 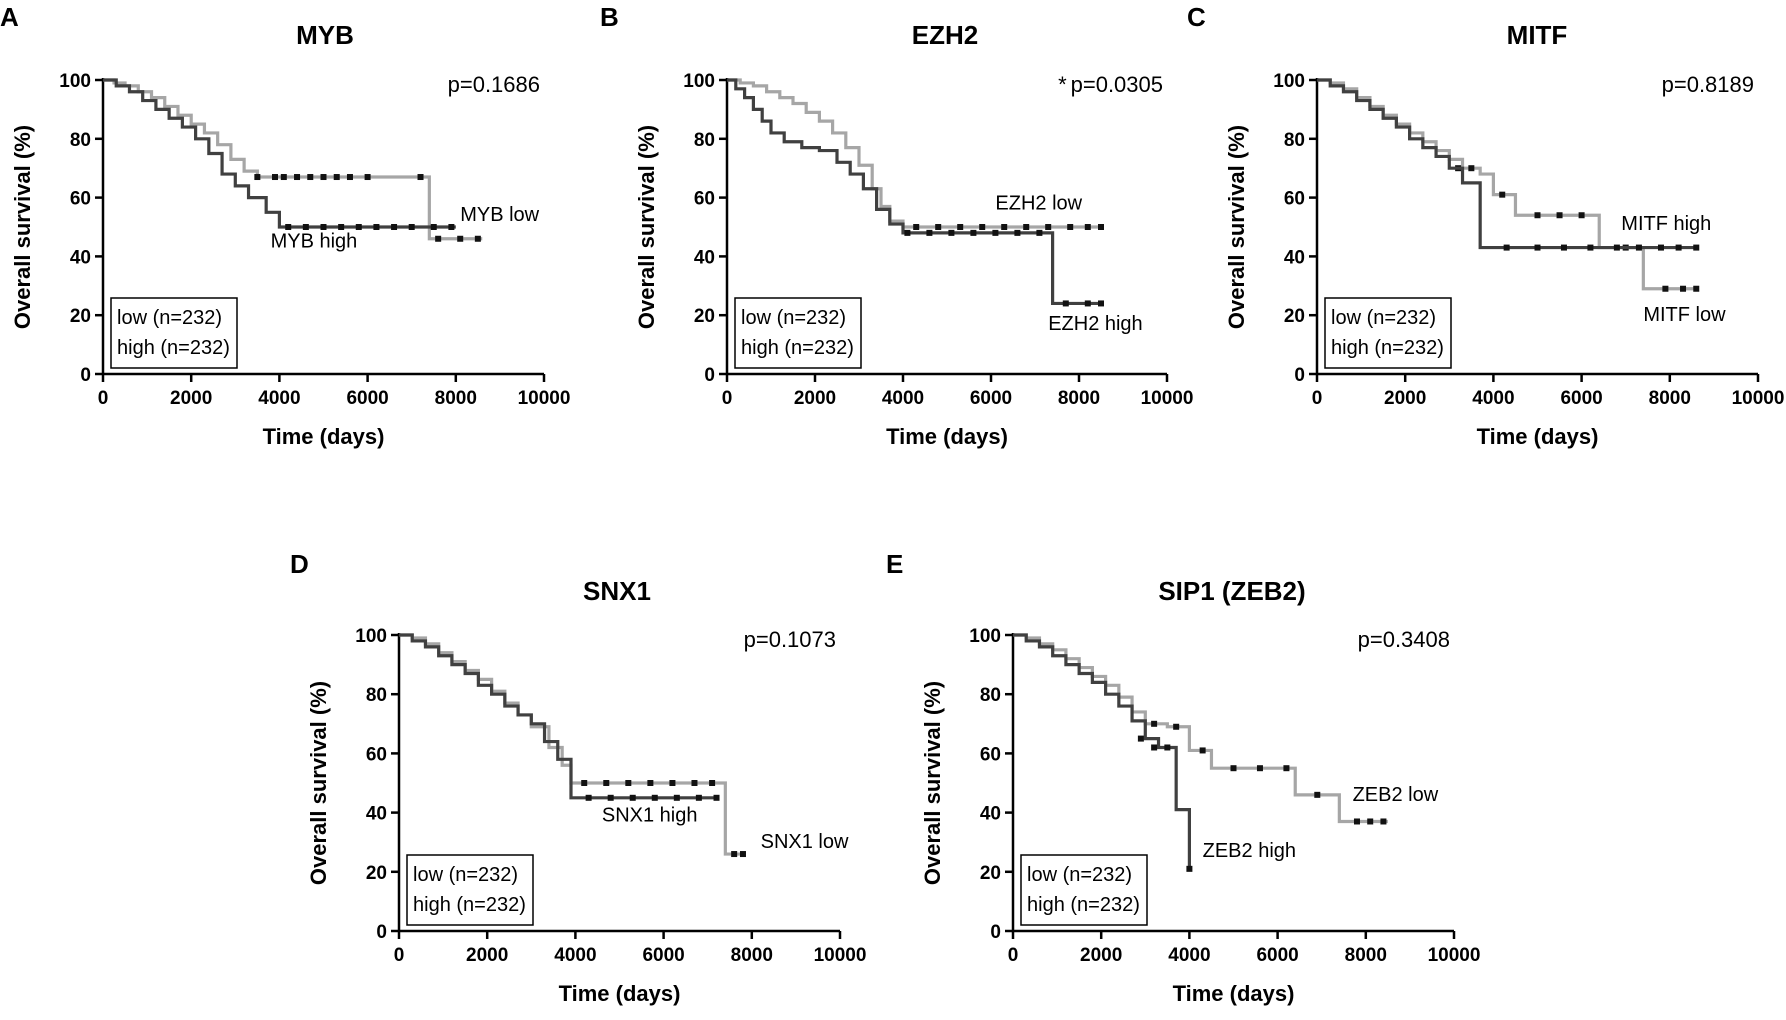 I want to click on legend-entry-low: low (n=232), so click(x=169, y=318).